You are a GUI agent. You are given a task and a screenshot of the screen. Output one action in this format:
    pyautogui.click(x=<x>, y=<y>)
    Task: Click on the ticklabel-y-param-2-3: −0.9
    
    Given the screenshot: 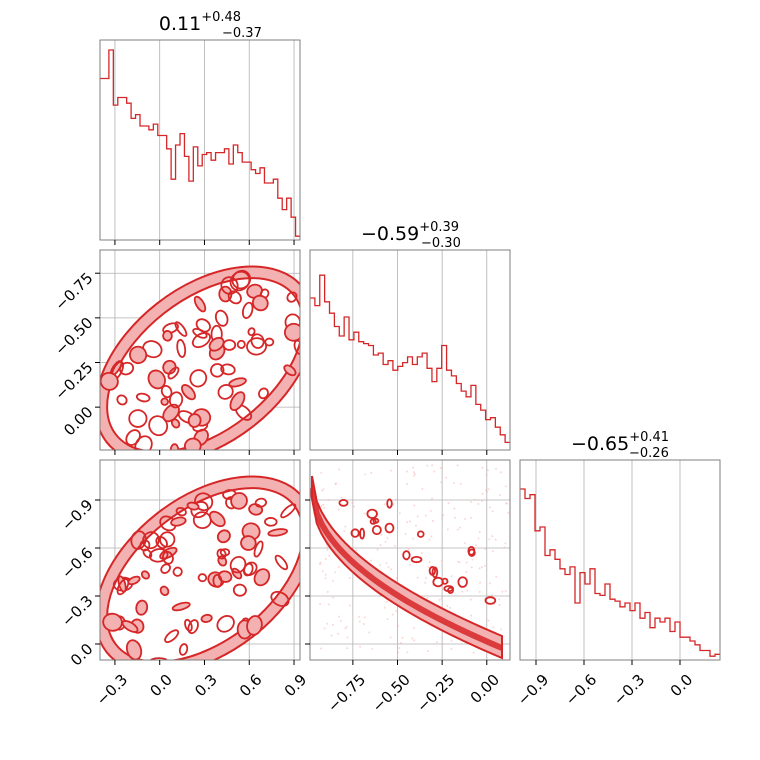 What is the action you would take?
    pyautogui.click(x=77, y=515)
    